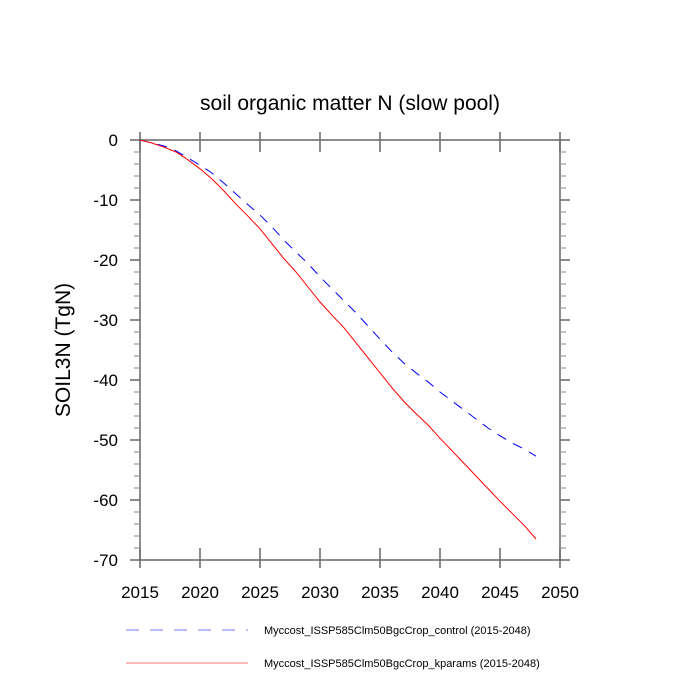 The image size is (700, 700). I want to click on x-tick-label: 2025, so click(260, 592).